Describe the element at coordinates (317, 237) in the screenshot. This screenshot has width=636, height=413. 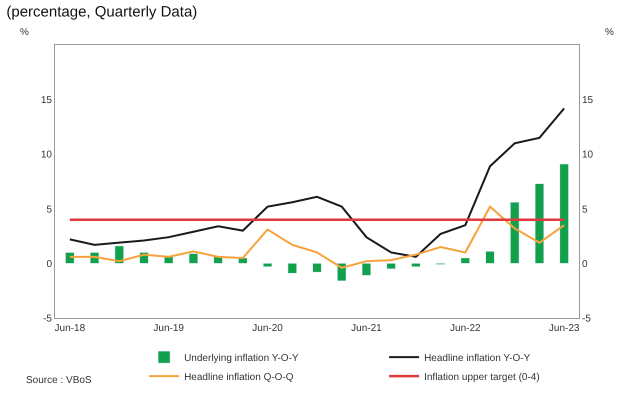
I see `line-series` at that location.